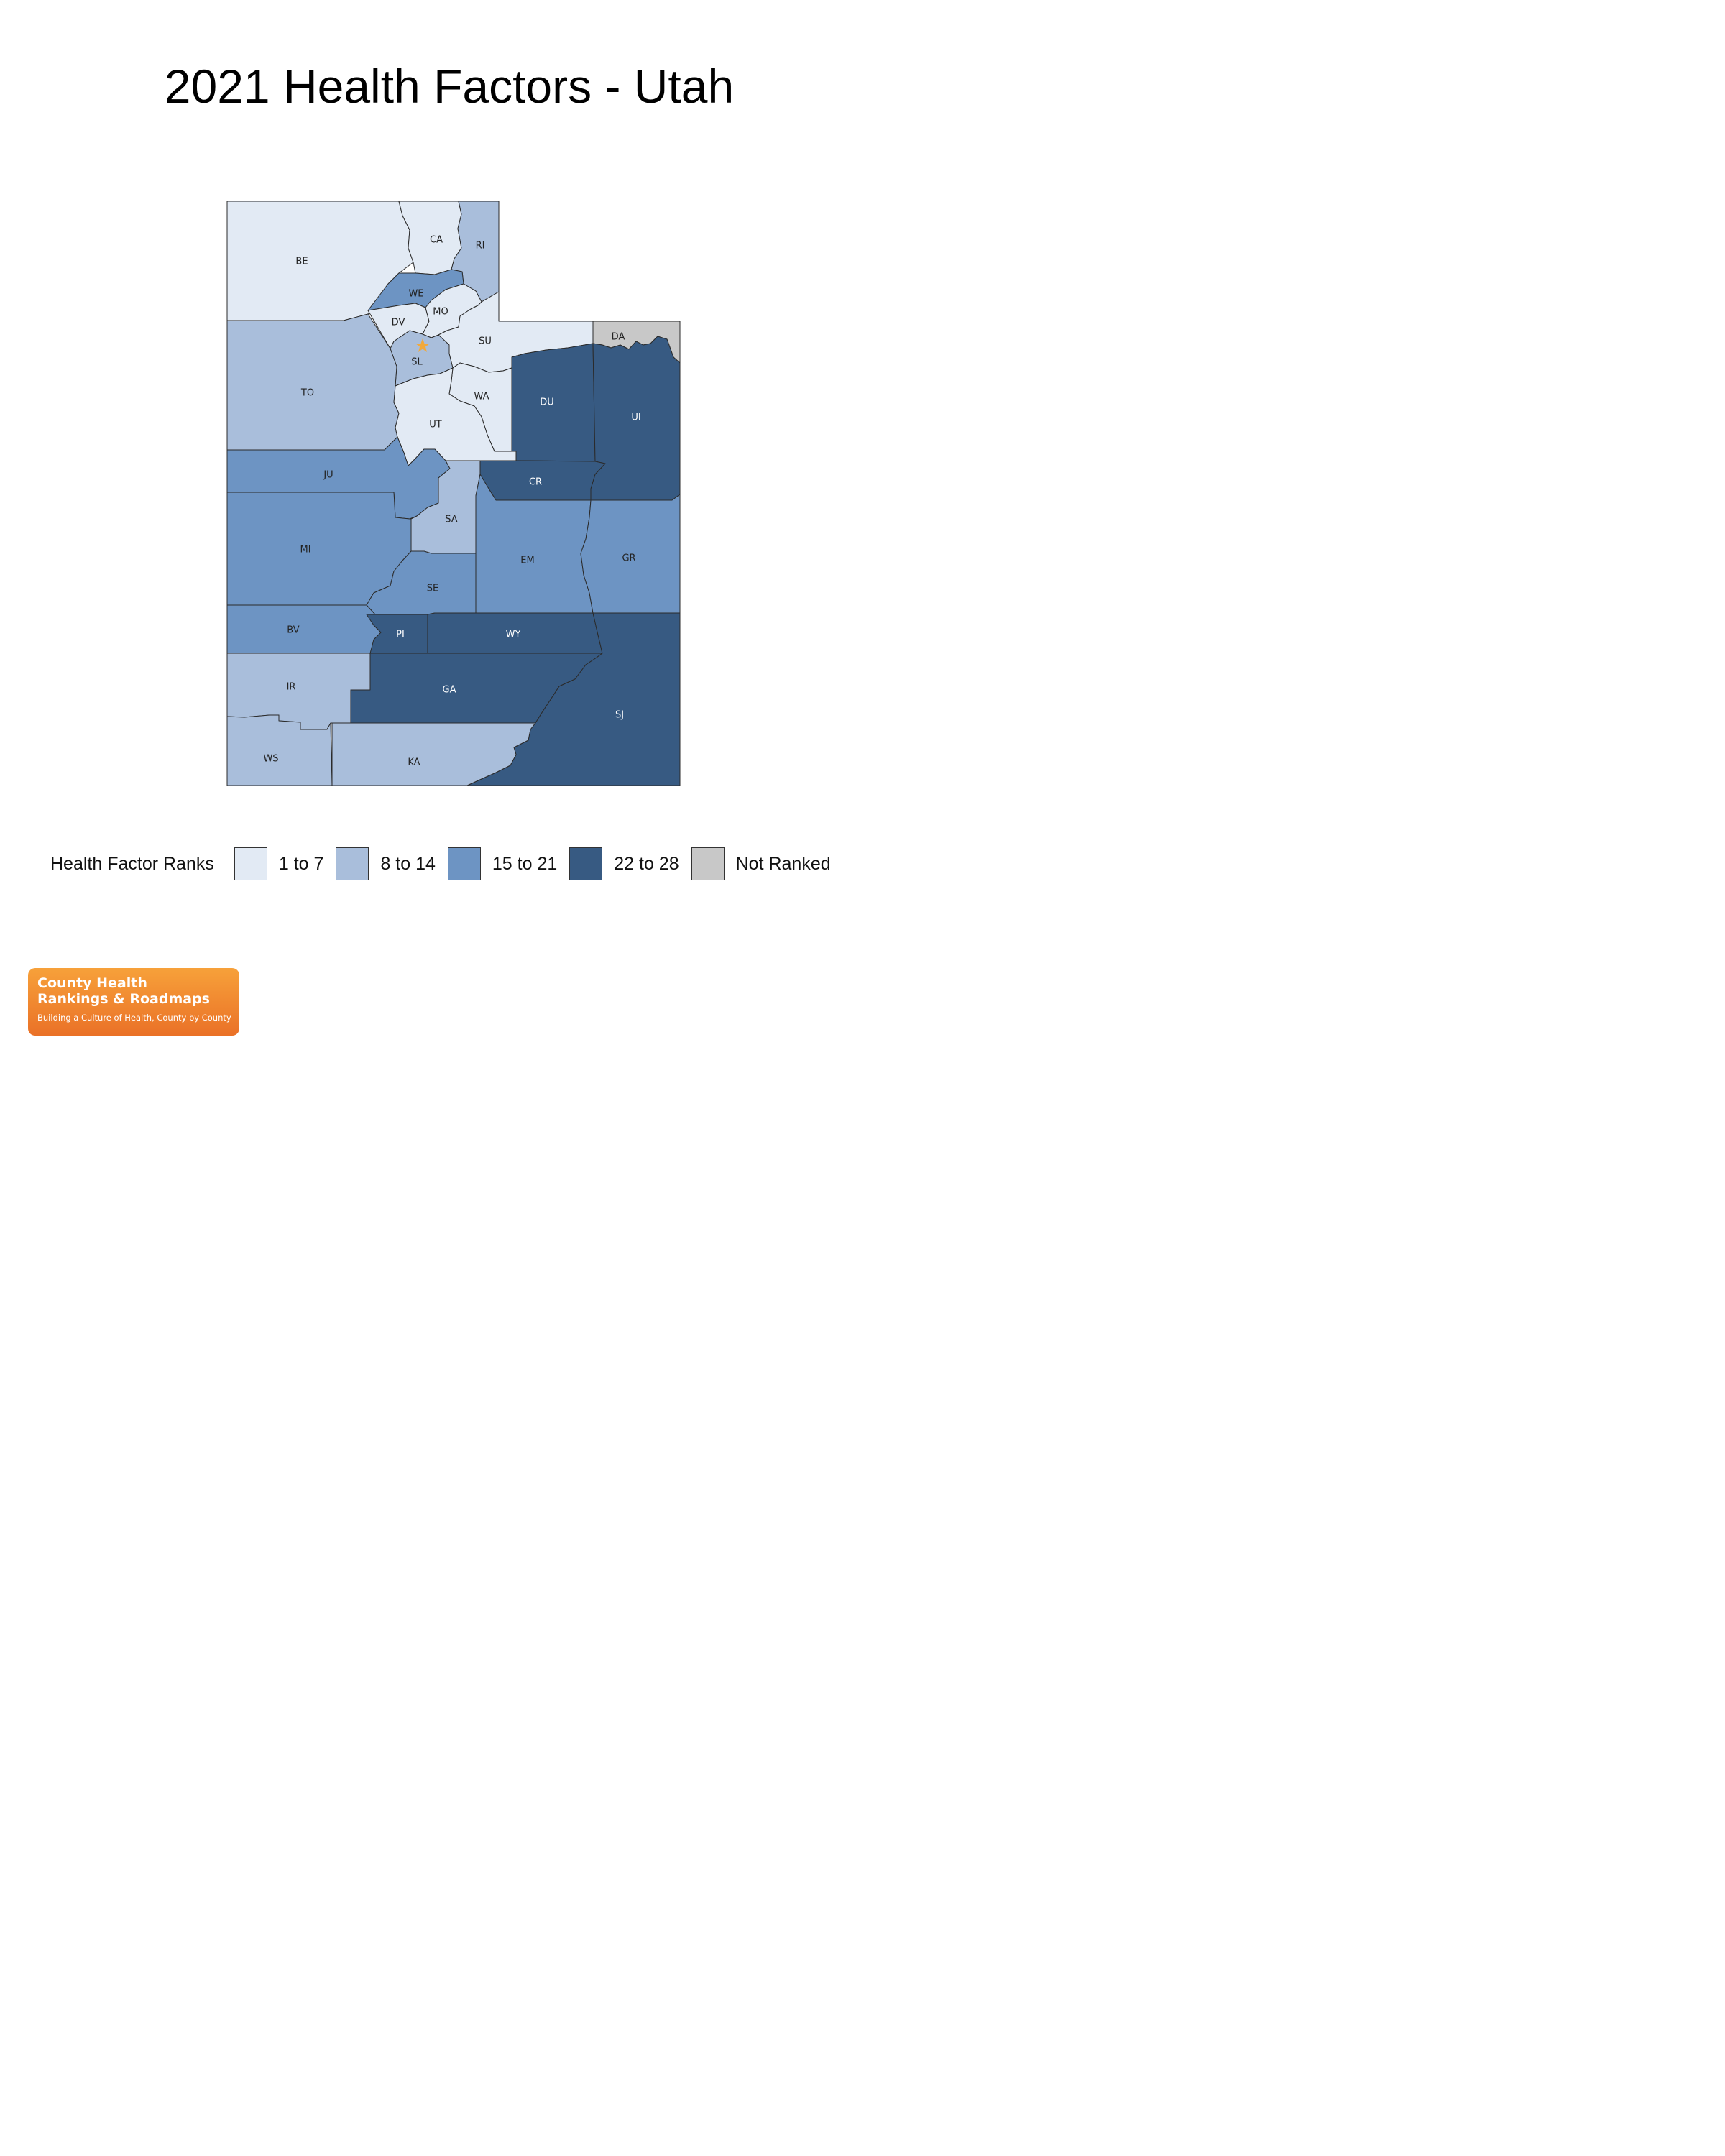 The width and height of the screenshot is (1725, 2156). I want to click on legend-label: 8 to 14, so click(408, 864).